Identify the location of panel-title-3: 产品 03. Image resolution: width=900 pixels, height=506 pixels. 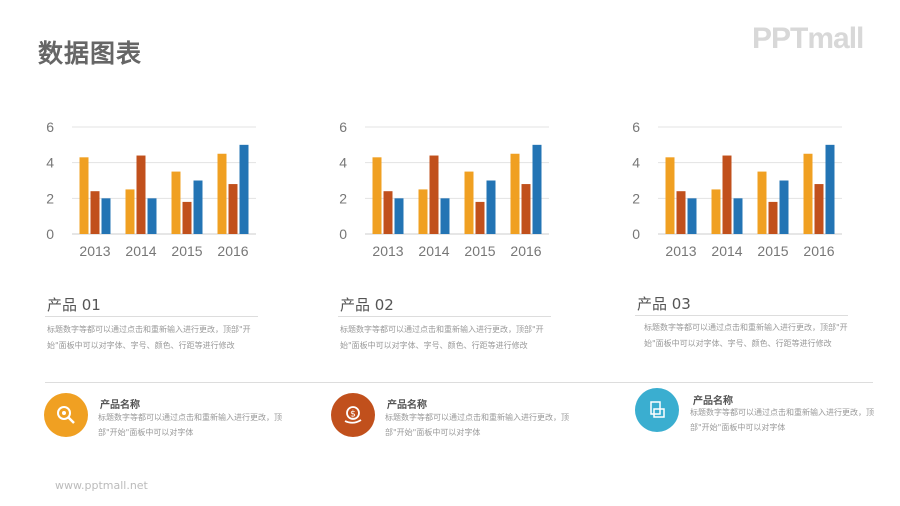
(664, 304).